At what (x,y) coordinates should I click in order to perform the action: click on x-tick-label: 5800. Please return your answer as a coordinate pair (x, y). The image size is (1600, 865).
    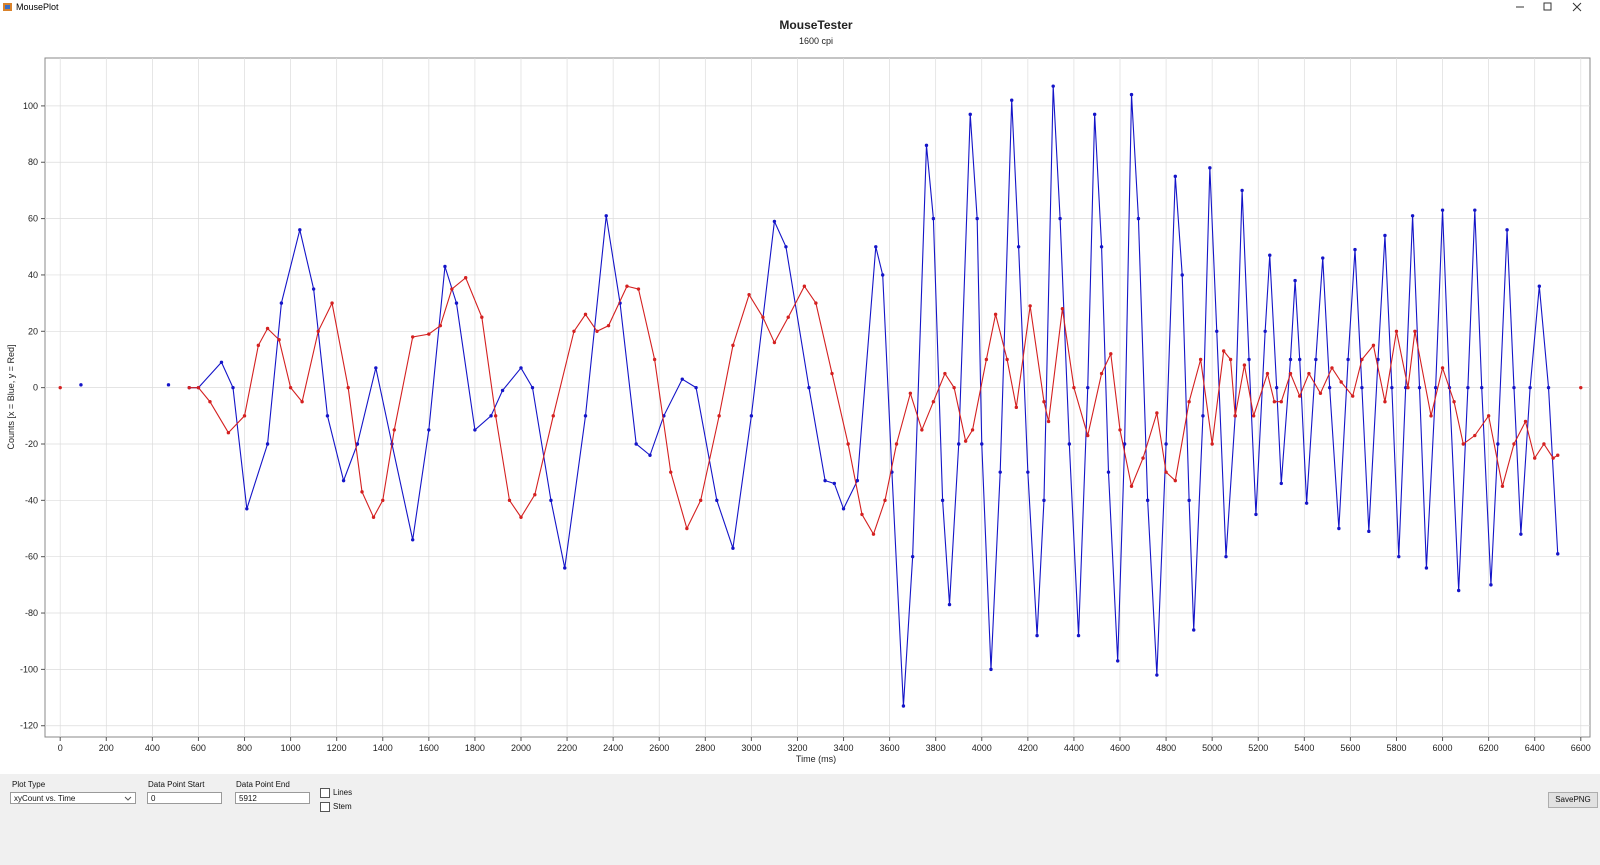
    Looking at the image, I should click on (1396, 748).